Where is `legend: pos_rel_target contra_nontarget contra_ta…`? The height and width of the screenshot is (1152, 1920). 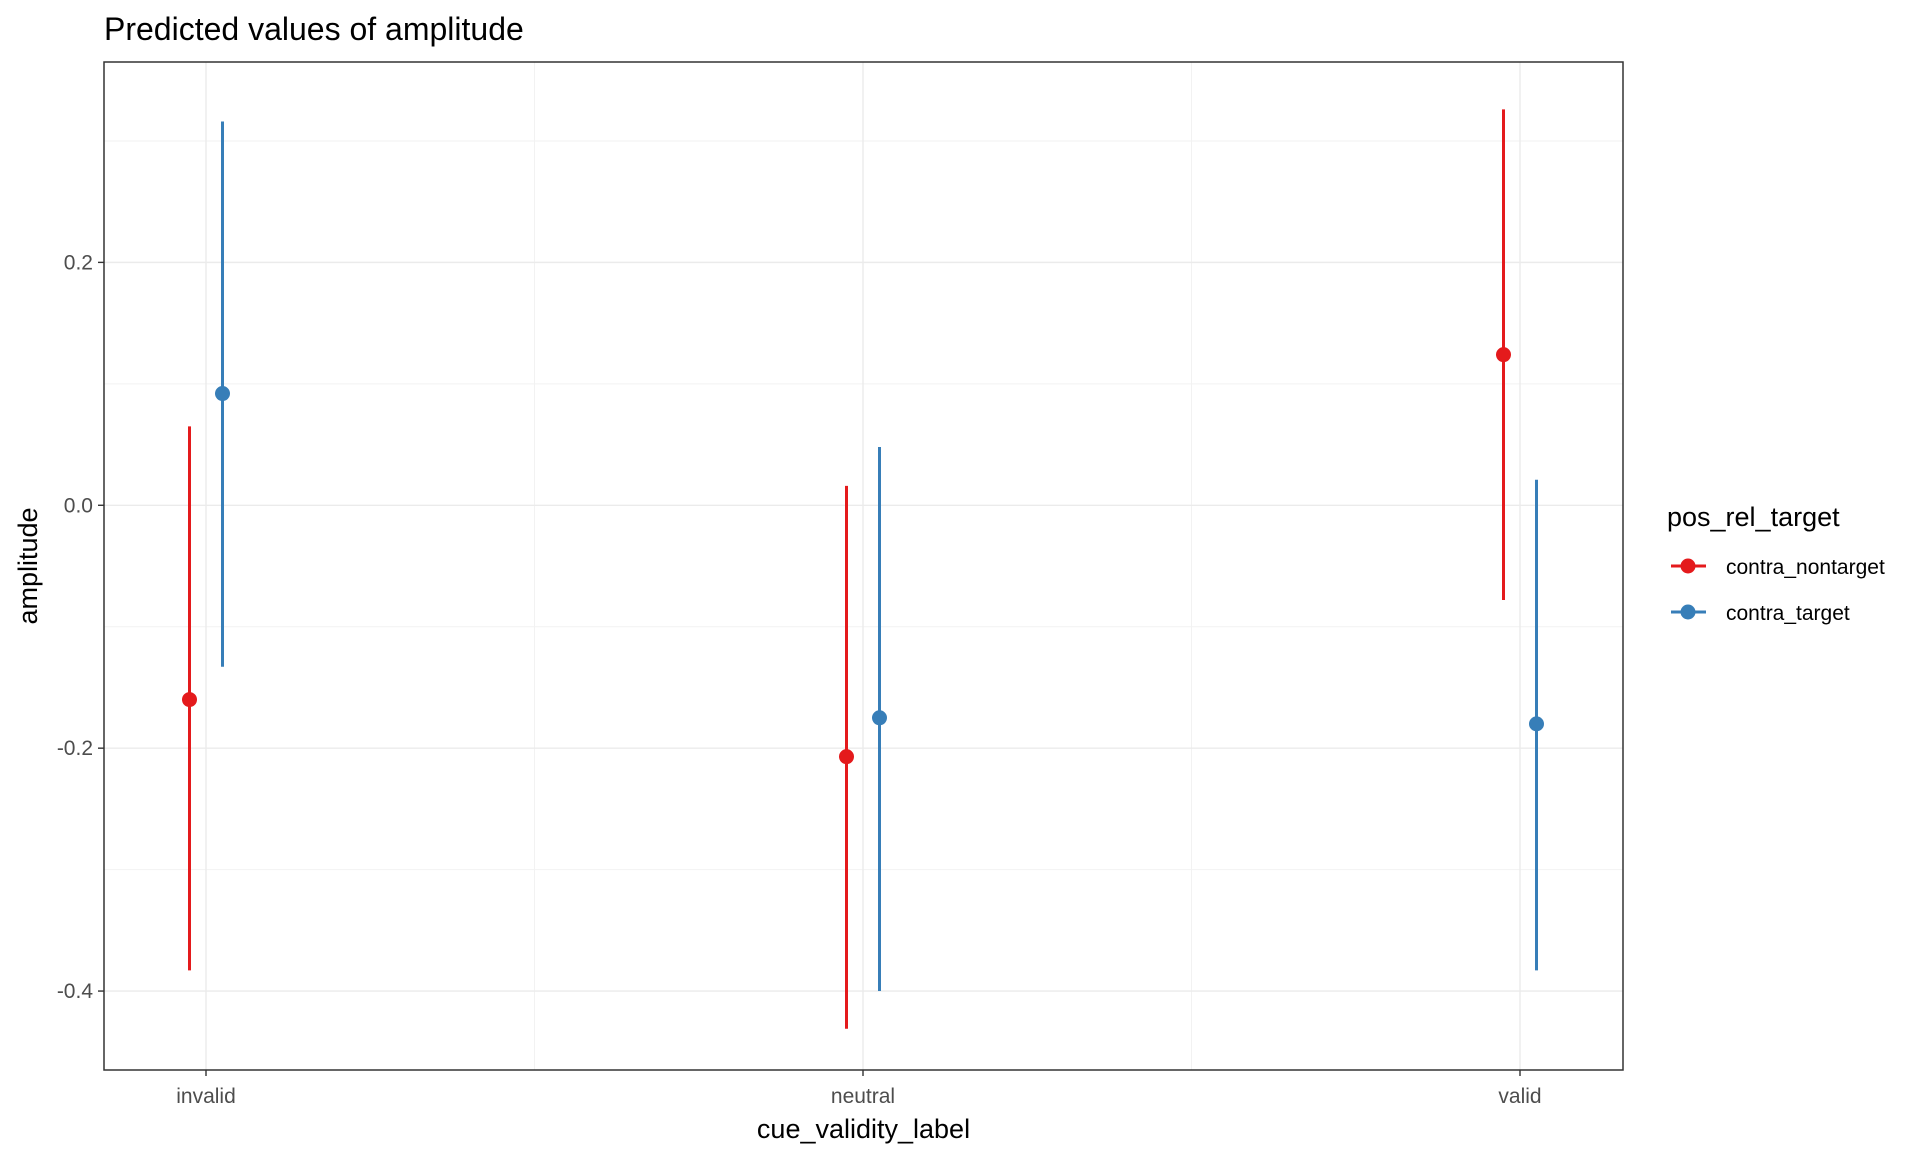 legend: pos_rel_target contra_nontarget contra_ta… is located at coordinates (1776, 563).